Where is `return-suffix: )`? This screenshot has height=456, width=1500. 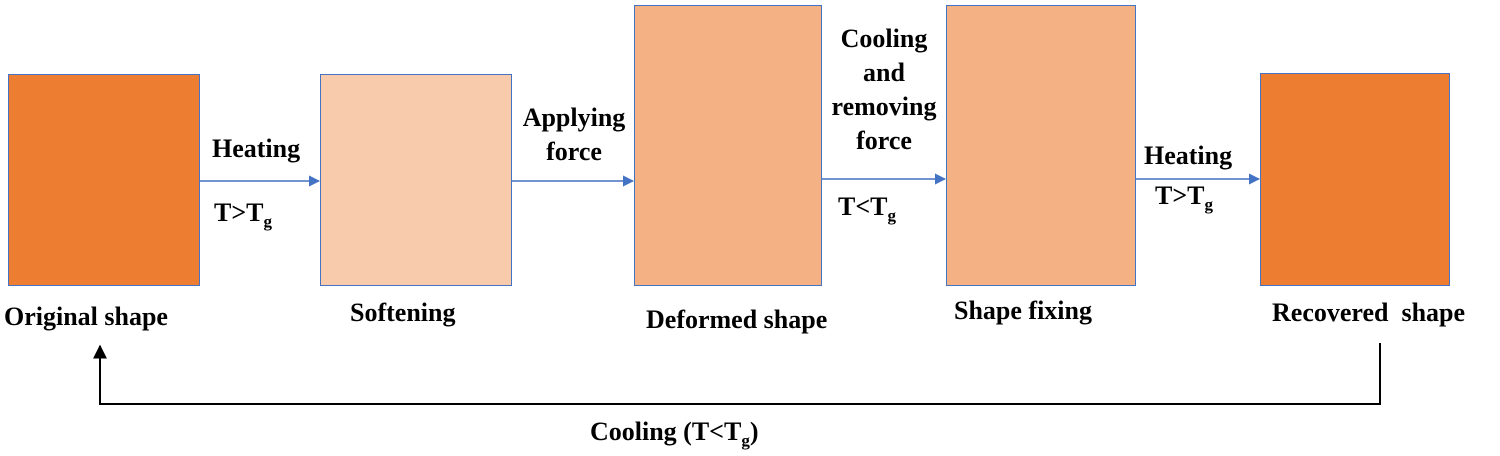
return-suffix: ) is located at coordinates (754, 431).